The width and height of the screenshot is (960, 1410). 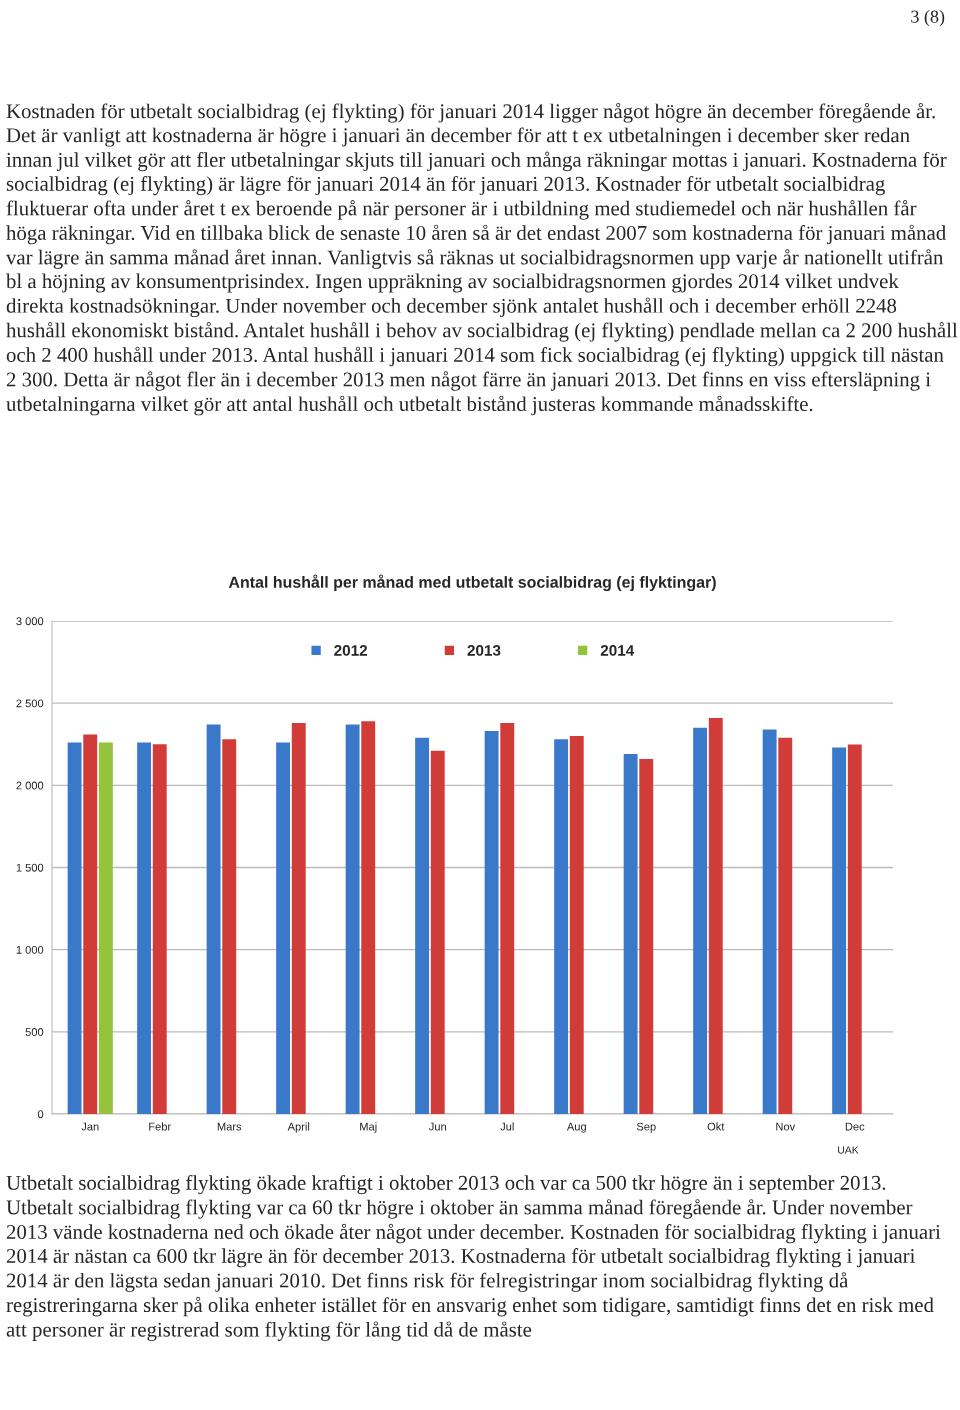 I want to click on y-tick-label: 2 000, so click(x=30, y=785).